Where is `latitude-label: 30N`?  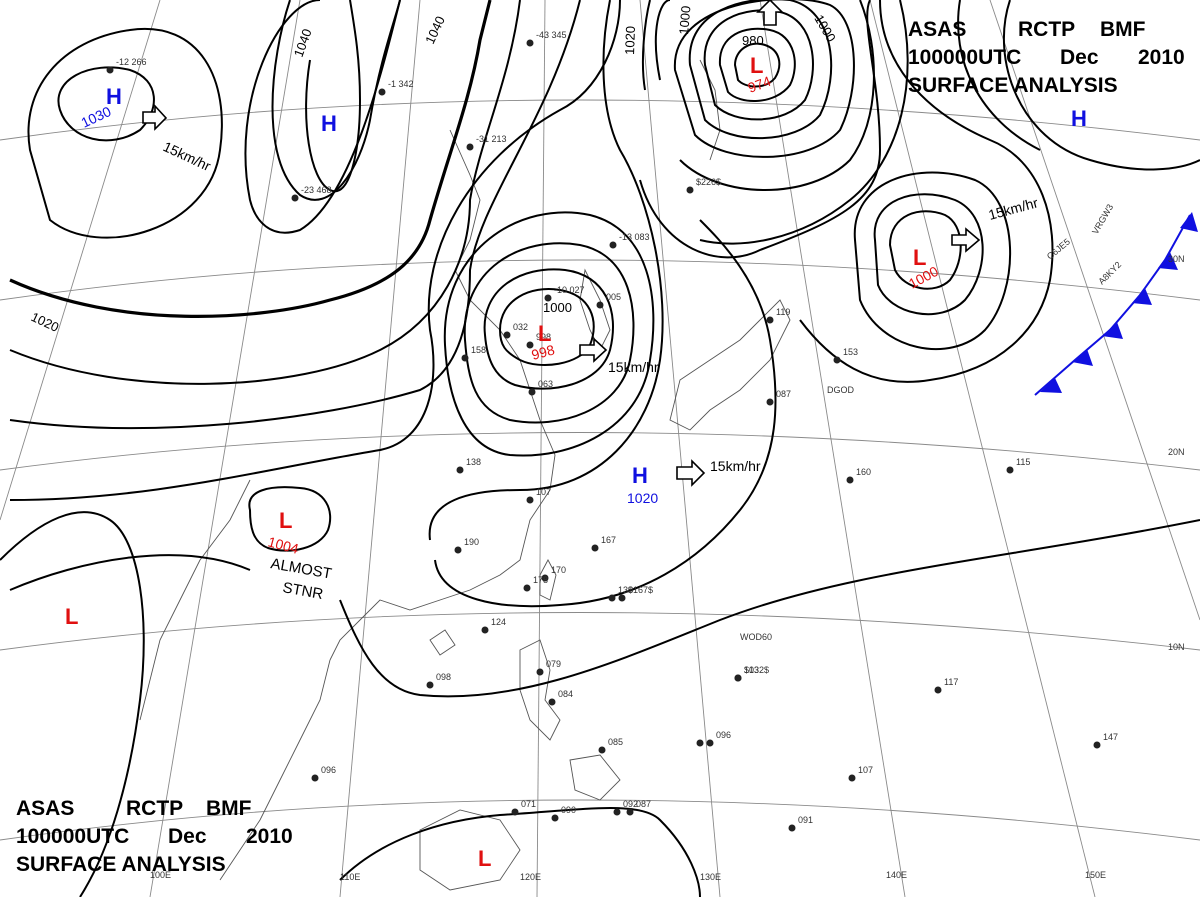
latitude-label: 30N is located at coordinates (1176, 259).